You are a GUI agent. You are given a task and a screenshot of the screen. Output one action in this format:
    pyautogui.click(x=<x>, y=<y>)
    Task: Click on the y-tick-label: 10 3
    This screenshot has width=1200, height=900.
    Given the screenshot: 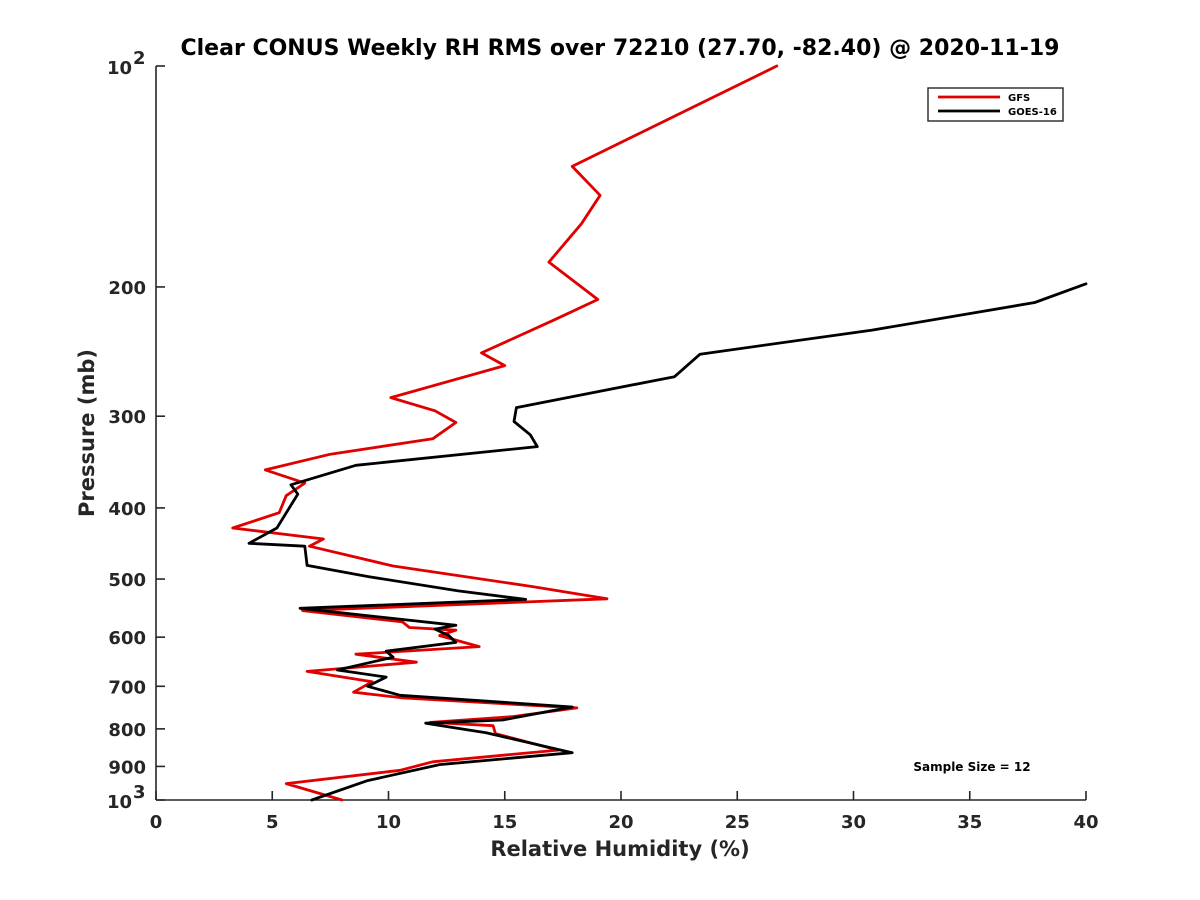 What is the action you would take?
    pyautogui.click(x=126, y=797)
    